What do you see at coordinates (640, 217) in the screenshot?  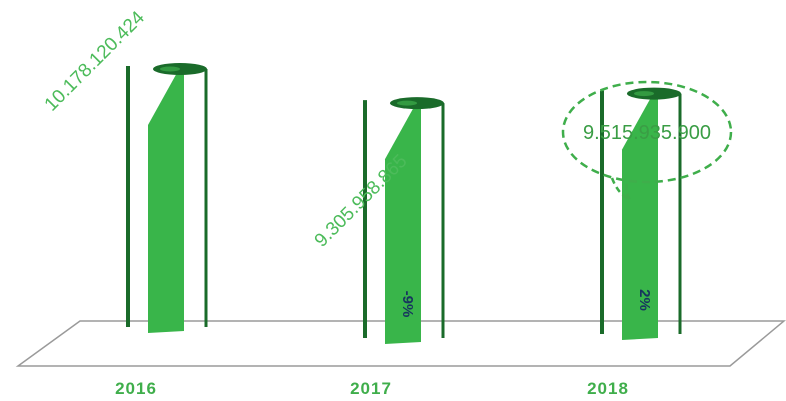 I see `bar-2018` at bounding box center [640, 217].